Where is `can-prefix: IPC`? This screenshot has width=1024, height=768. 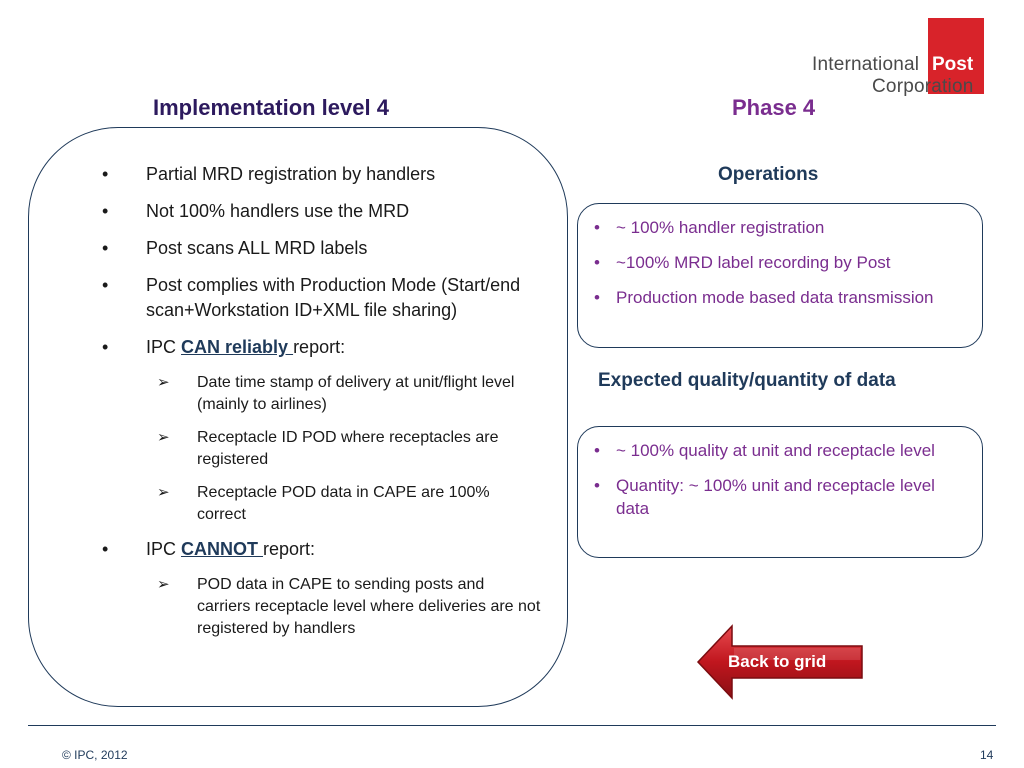
can-prefix: IPC is located at coordinates (164, 347).